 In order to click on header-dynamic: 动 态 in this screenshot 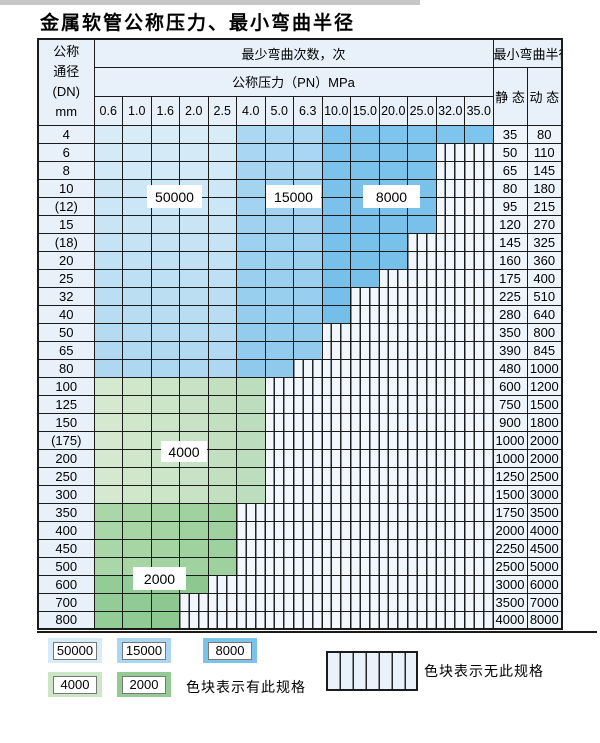, I will do `click(544, 96)`.